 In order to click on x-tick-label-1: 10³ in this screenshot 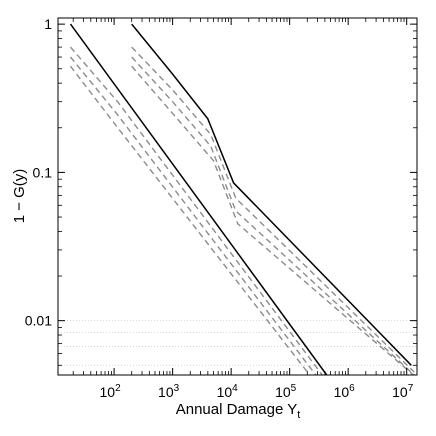, I will do `click(169, 391)`.